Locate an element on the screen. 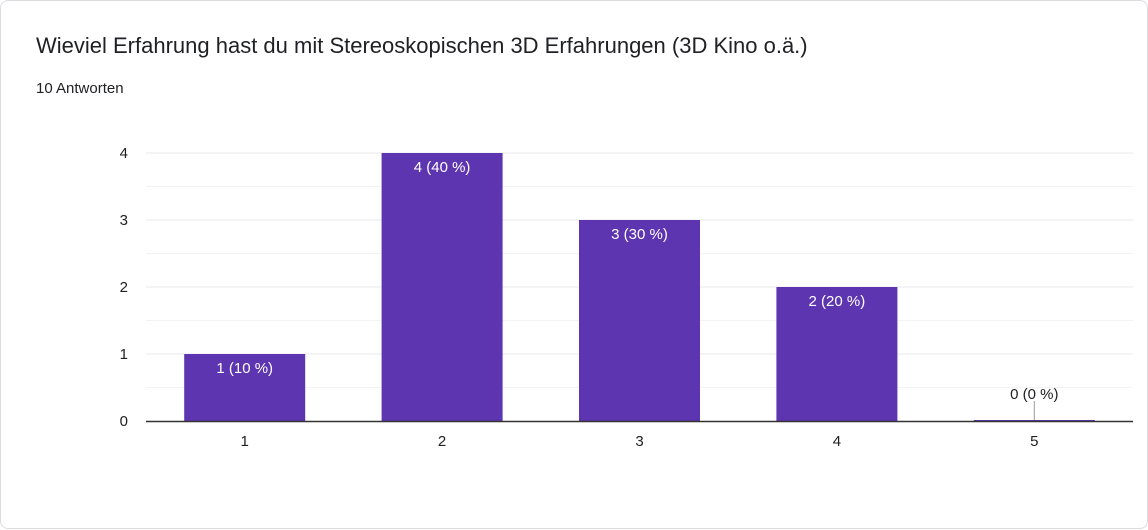  y-axis-ticks: 0 1 2 3 4 is located at coordinates (124, 287).